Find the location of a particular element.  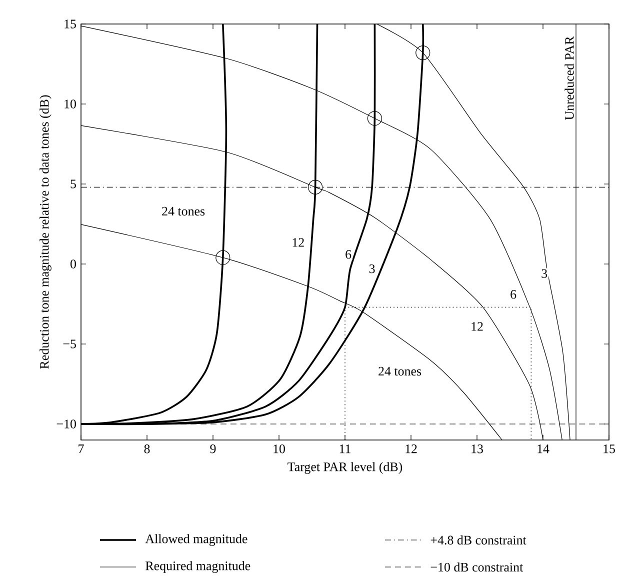

y-tick-label: 5 is located at coordinates (73, 184).